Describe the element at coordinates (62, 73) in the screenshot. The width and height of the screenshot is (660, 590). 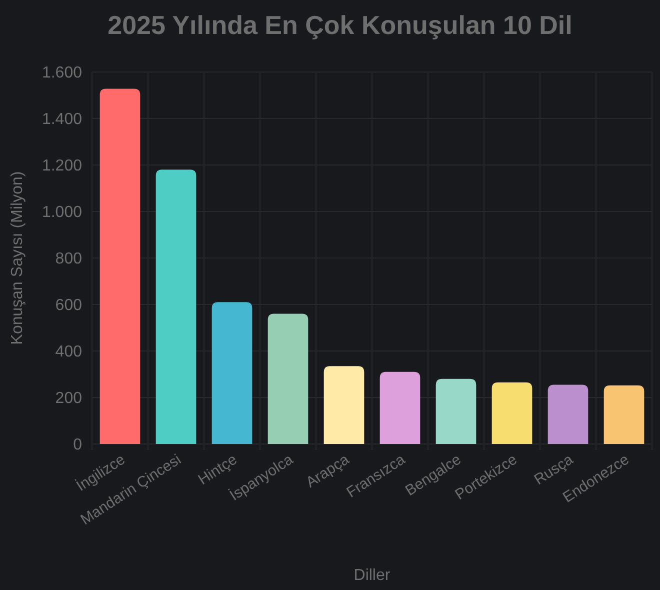
I see `y-tick-label: 1.600` at that location.